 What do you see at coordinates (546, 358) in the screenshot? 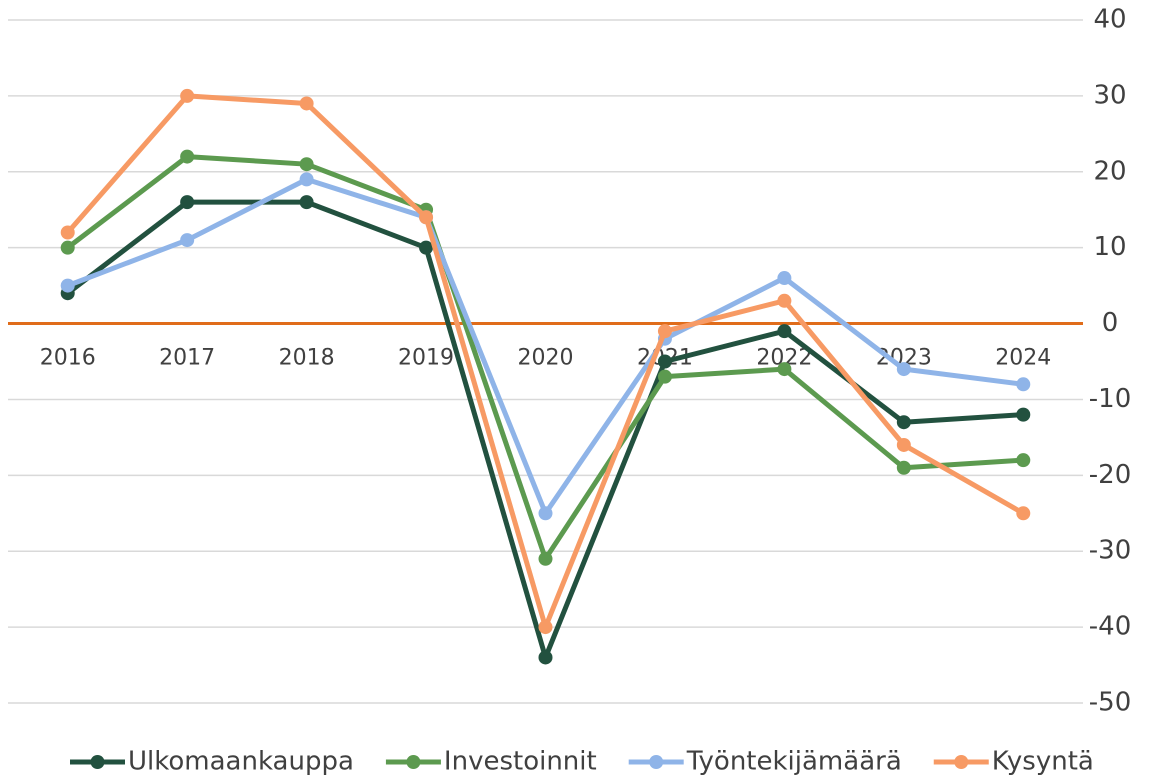
I see `x-tick-label: 2020` at bounding box center [546, 358].